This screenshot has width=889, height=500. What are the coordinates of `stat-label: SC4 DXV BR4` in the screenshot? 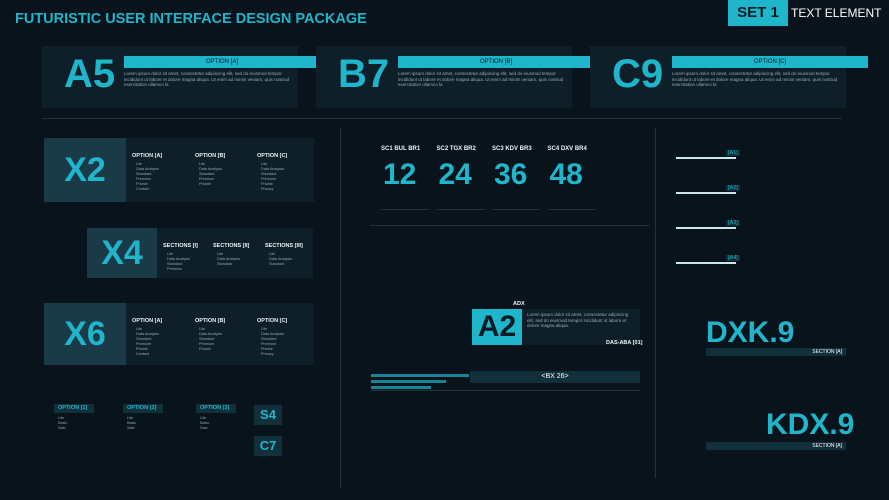 It's located at (567, 149).